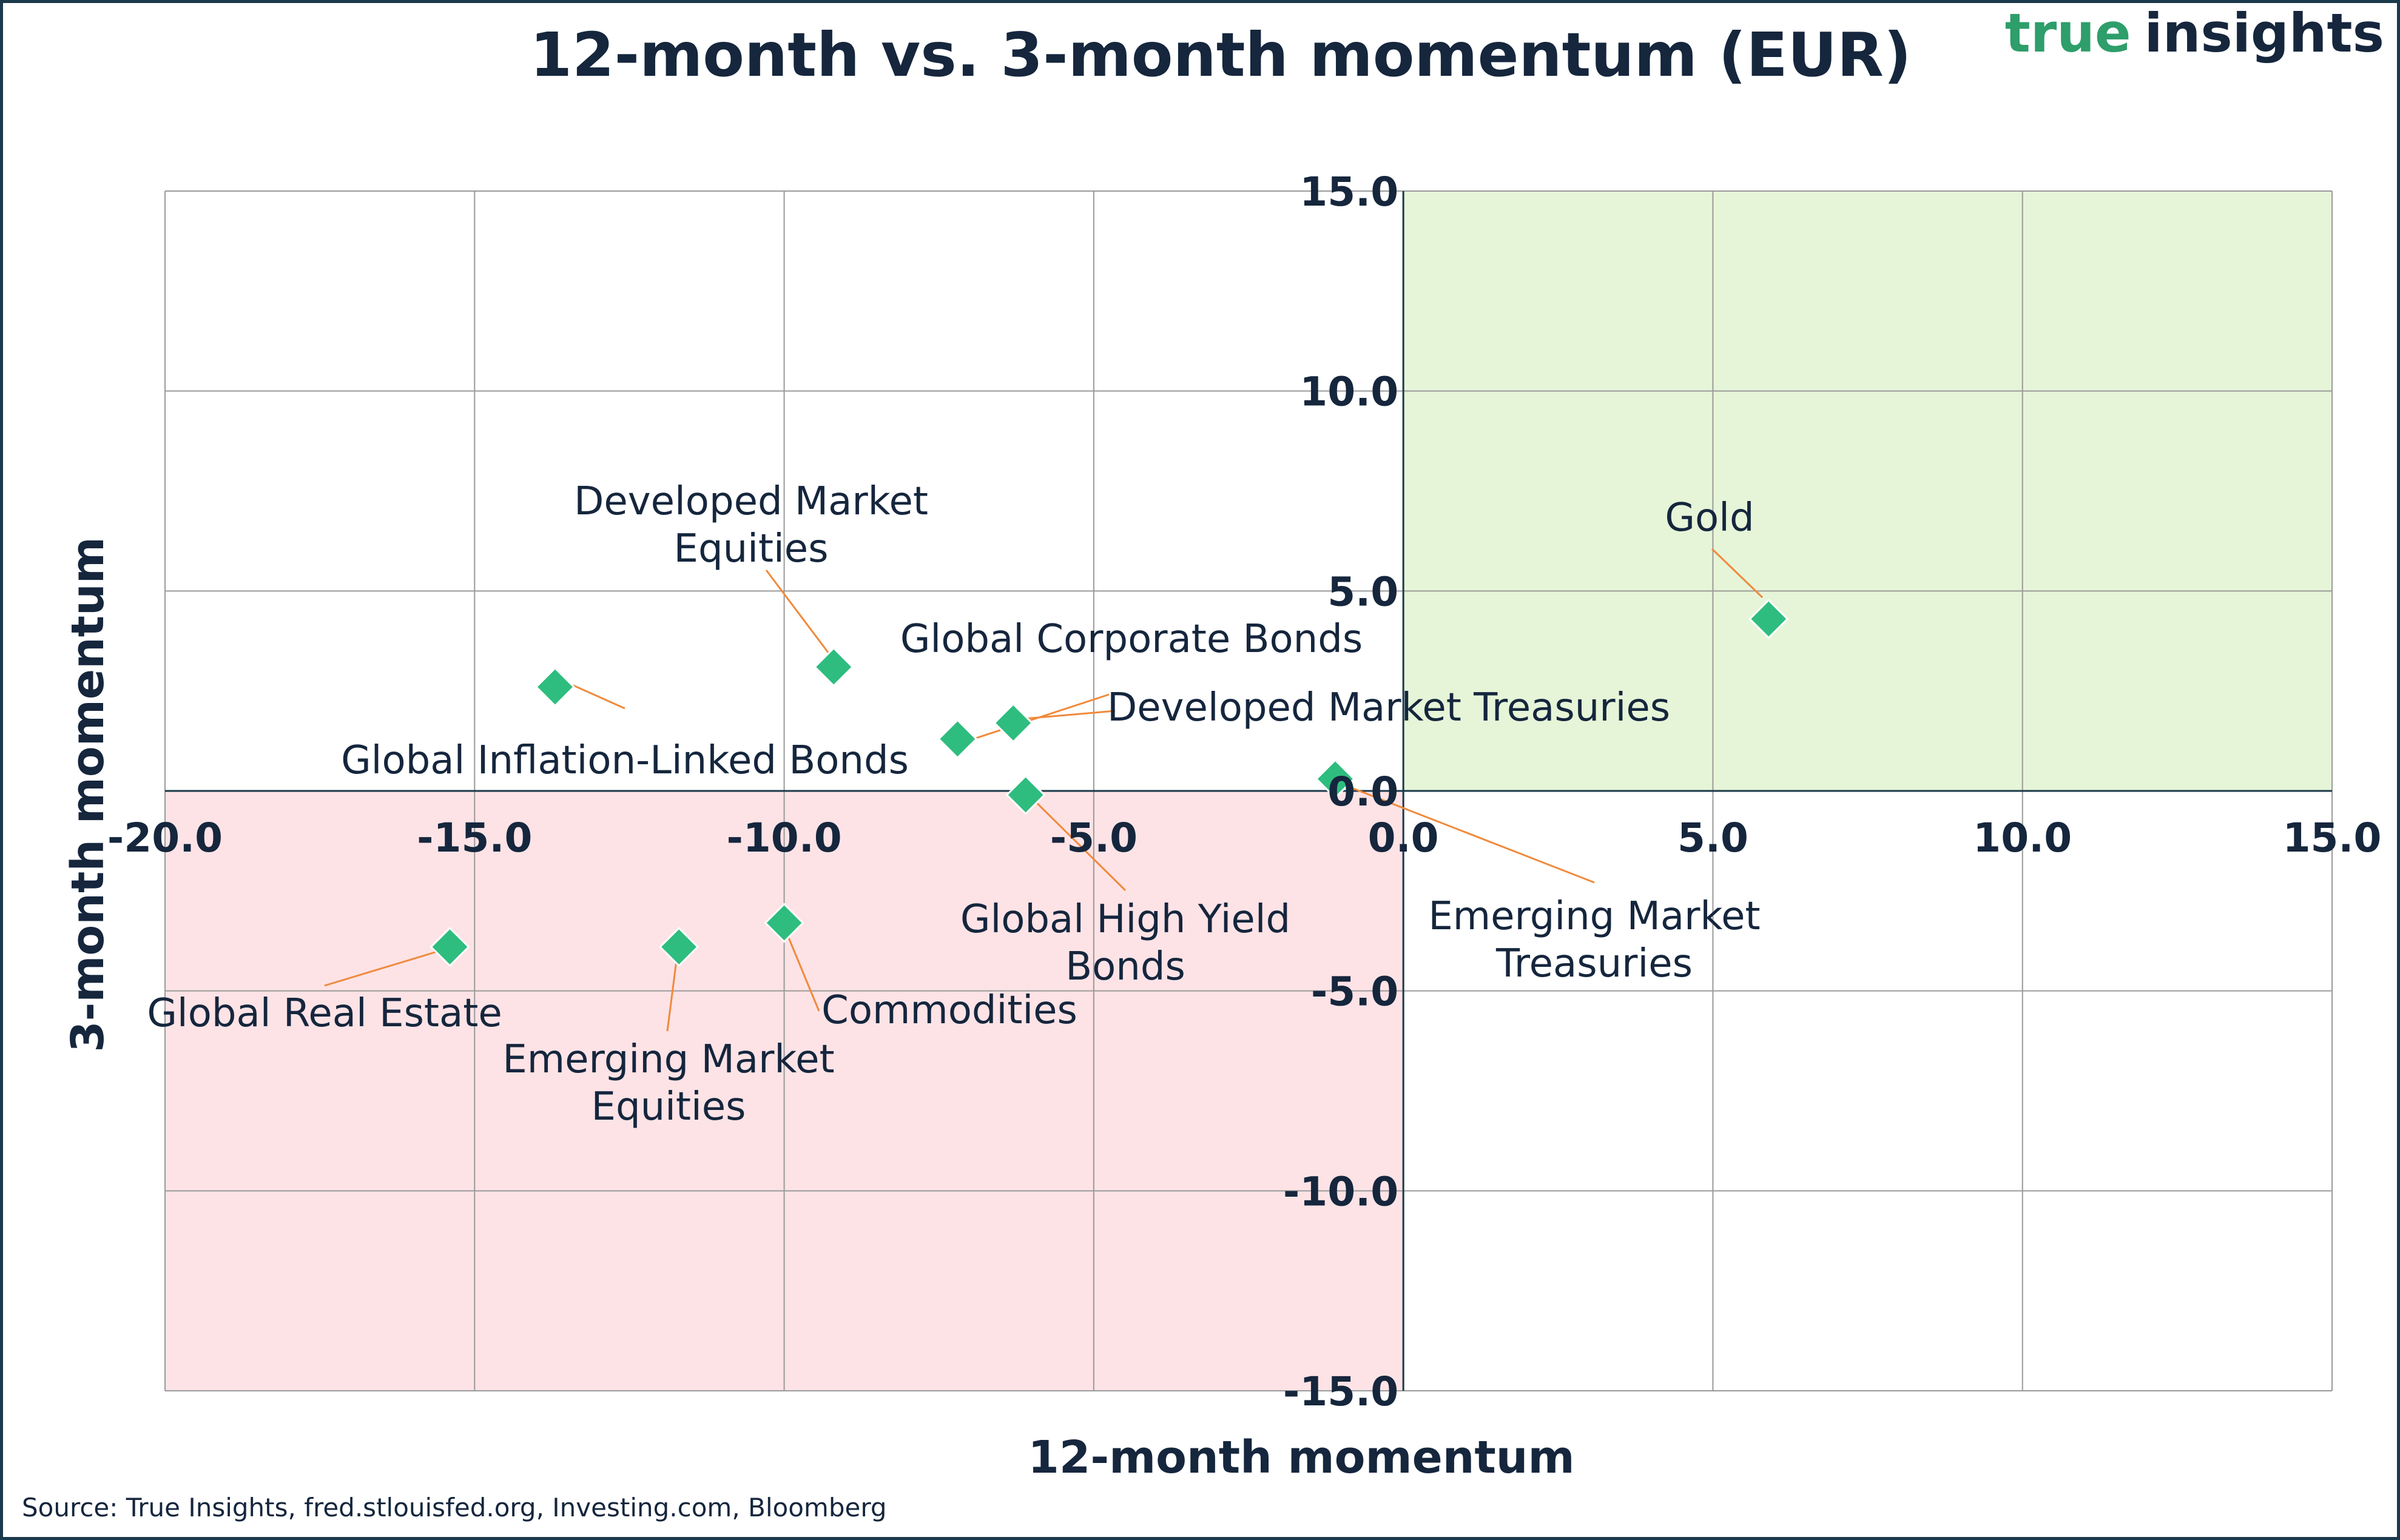 The height and width of the screenshot is (1540, 2400). I want to click on data-point-label: Commodities, so click(949, 1011).